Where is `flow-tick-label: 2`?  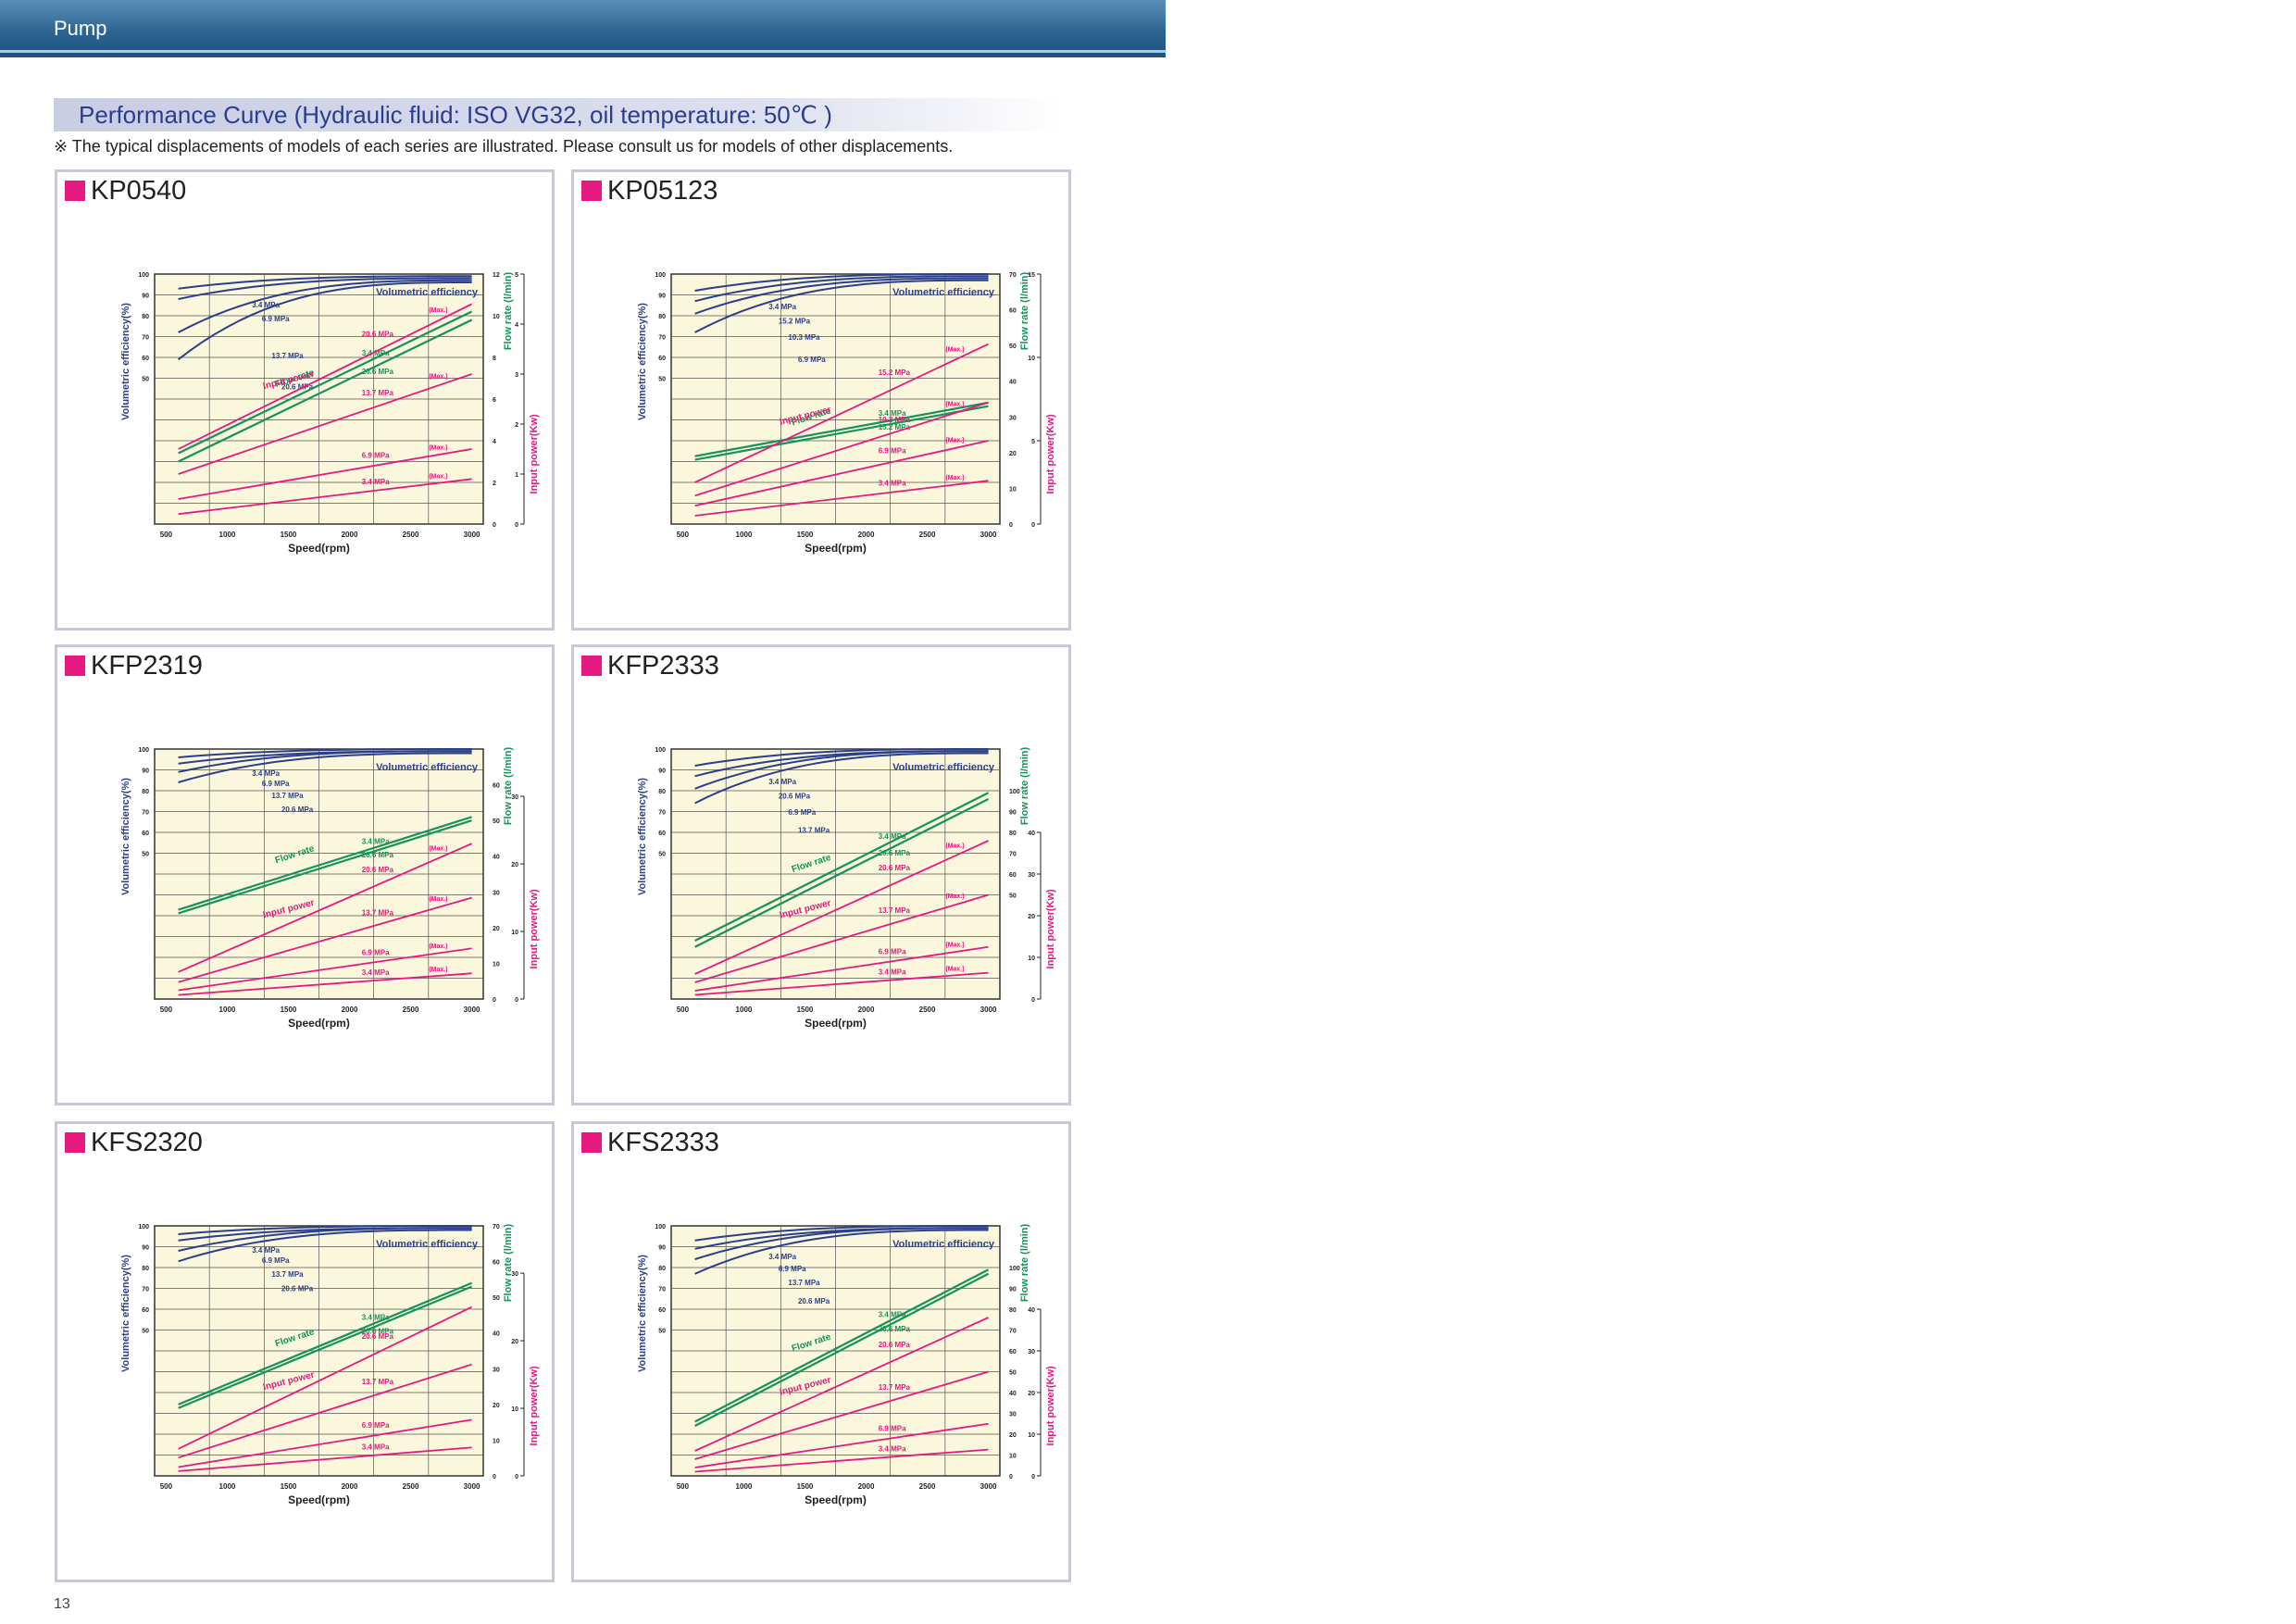
flow-tick-label: 2 is located at coordinates (494, 484).